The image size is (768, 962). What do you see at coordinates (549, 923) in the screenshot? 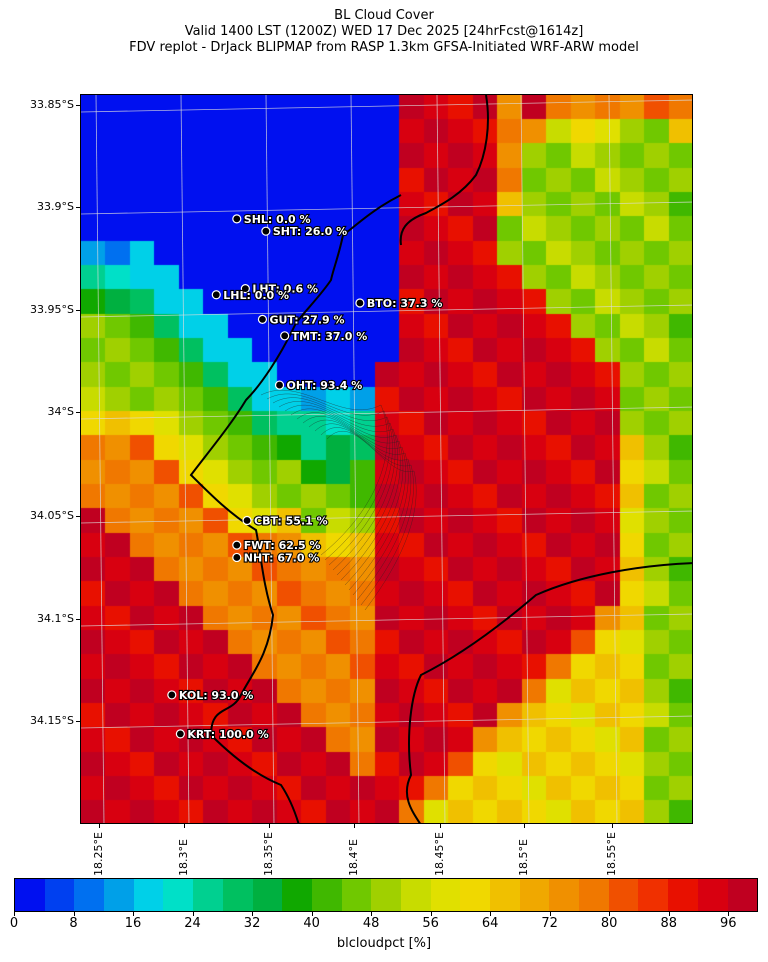
I see `colorbar-tick-label: 72` at bounding box center [549, 923].